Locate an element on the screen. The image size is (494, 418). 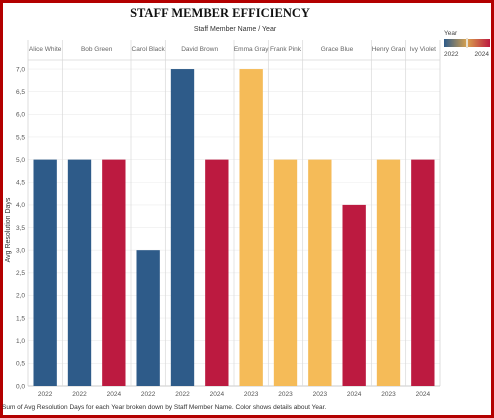
bar-carol-black-2022 is located at coordinates (148, 318).